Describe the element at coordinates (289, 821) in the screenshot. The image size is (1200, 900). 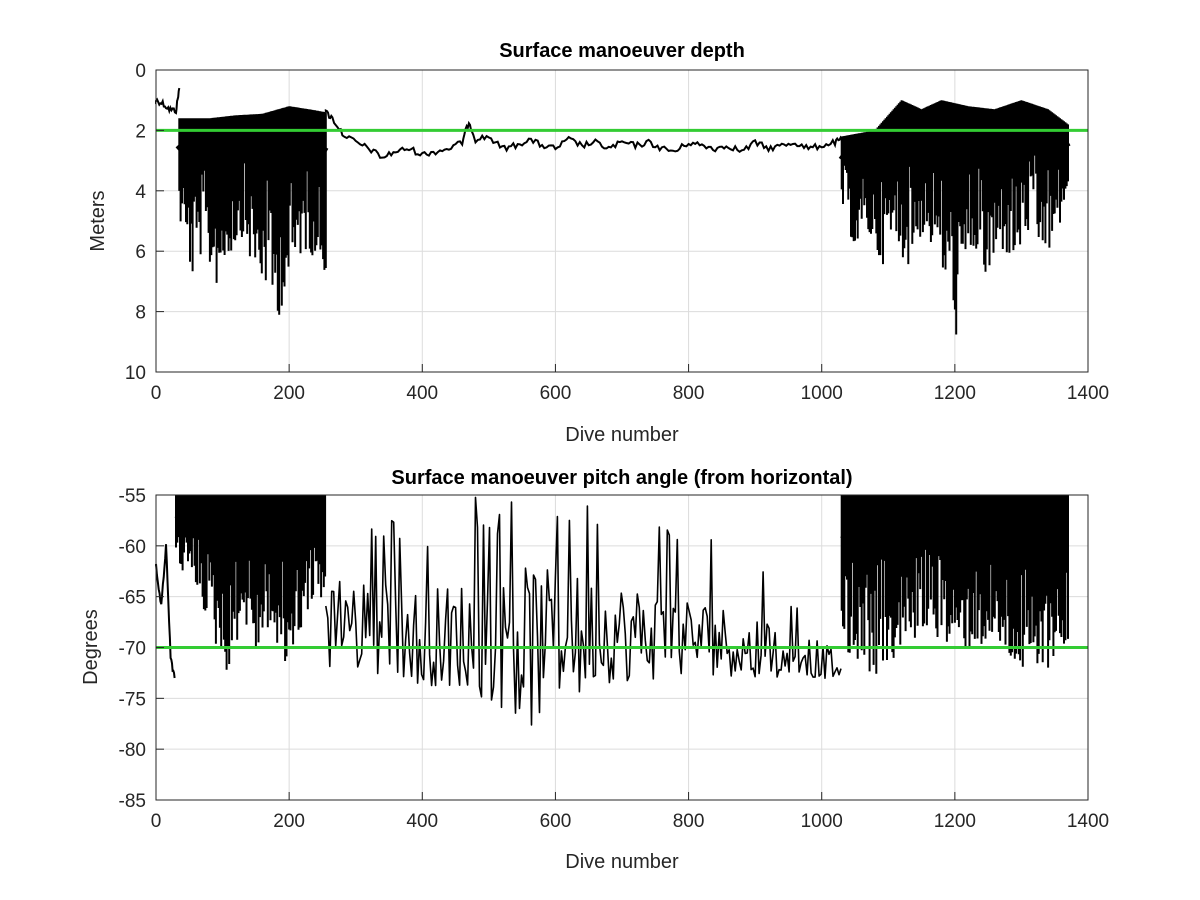
I see `pitch-x-tick-label: 200` at that location.